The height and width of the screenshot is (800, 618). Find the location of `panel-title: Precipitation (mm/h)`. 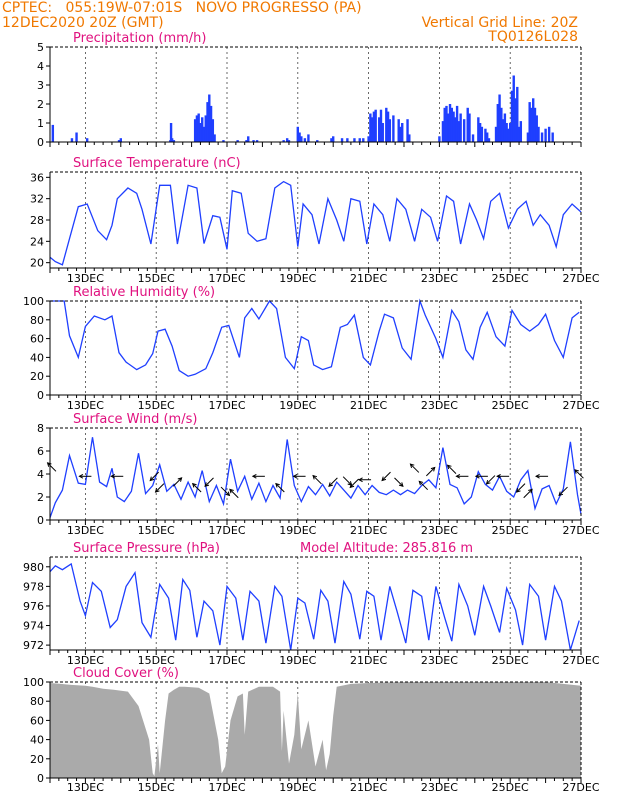

panel-title: Precipitation (mm/h) is located at coordinates (139, 38).